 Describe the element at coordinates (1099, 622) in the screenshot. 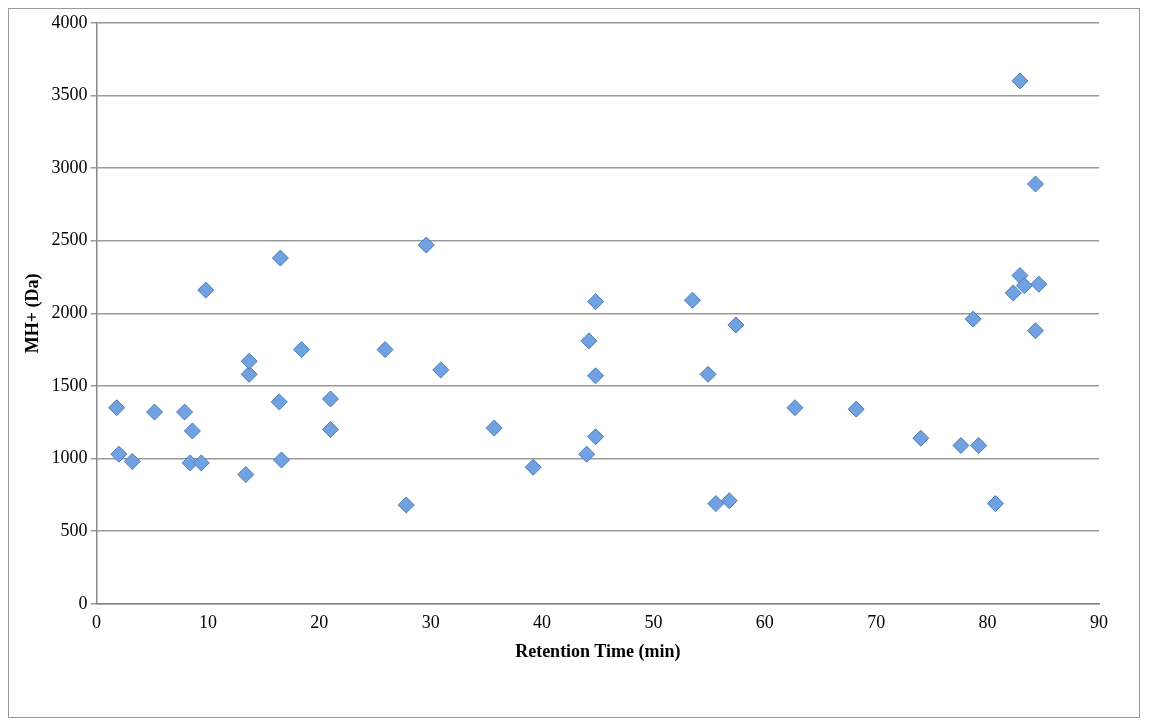

I see `x-tick-label: 90` at that location.